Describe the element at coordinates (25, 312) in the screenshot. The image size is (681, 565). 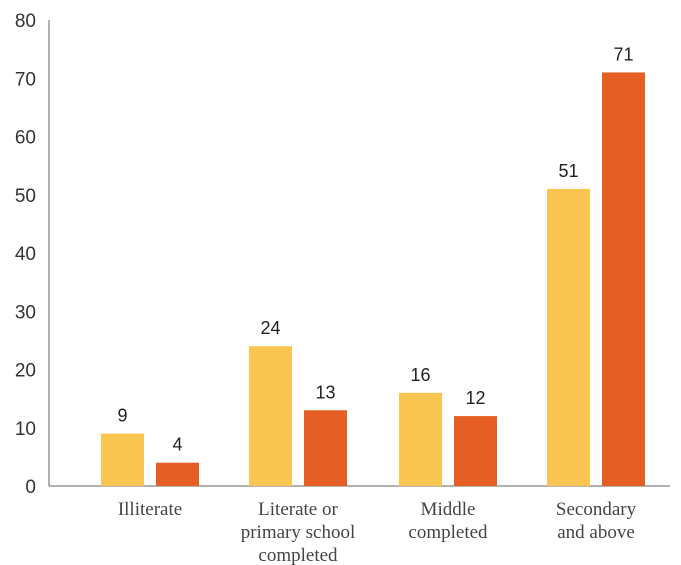
I see `y-tick-label: 30` at that location.